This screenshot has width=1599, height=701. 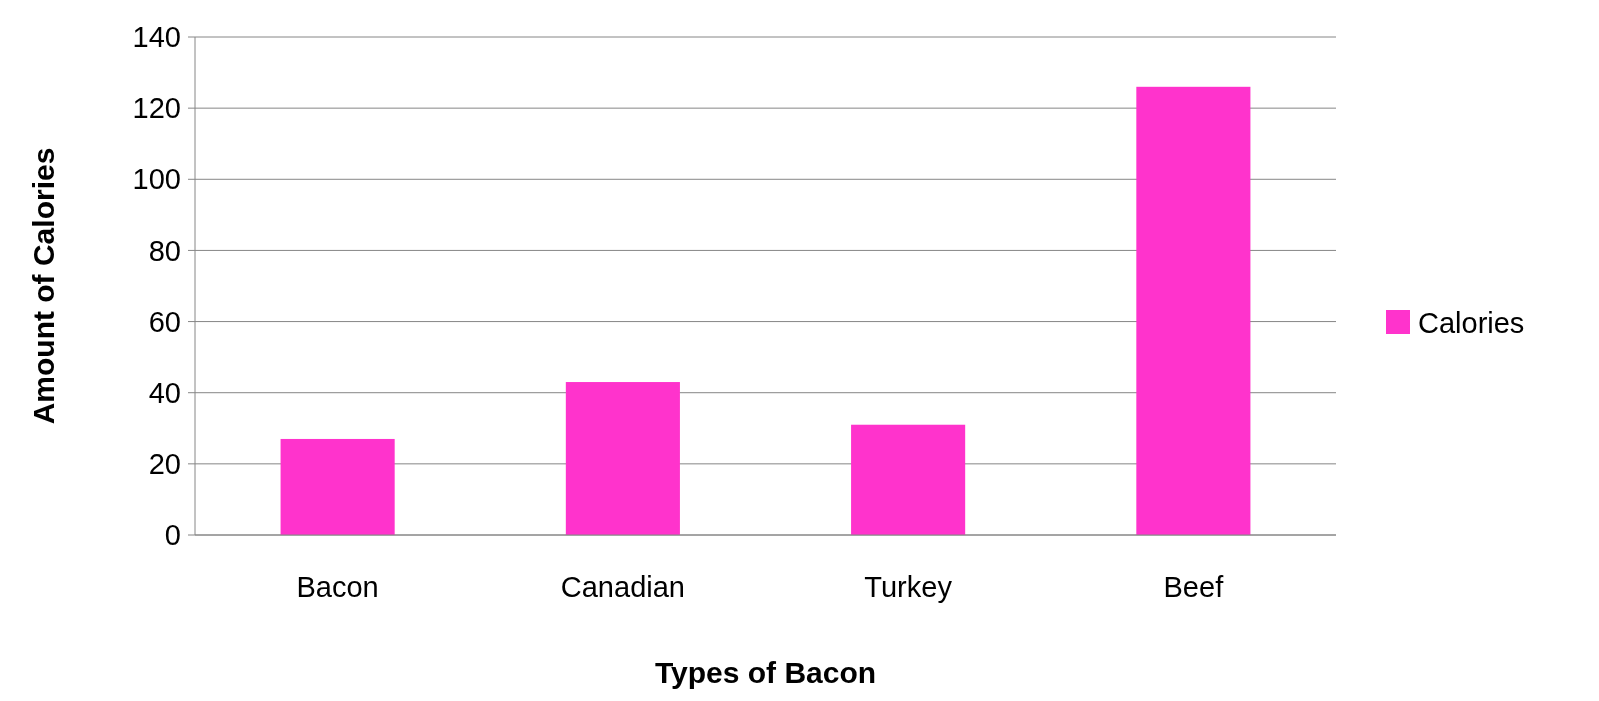 What do you see at coordinates (1194, 587) in the screenshot?
I see `x-tick-label: Beef` at bounding box center [1194, 587].